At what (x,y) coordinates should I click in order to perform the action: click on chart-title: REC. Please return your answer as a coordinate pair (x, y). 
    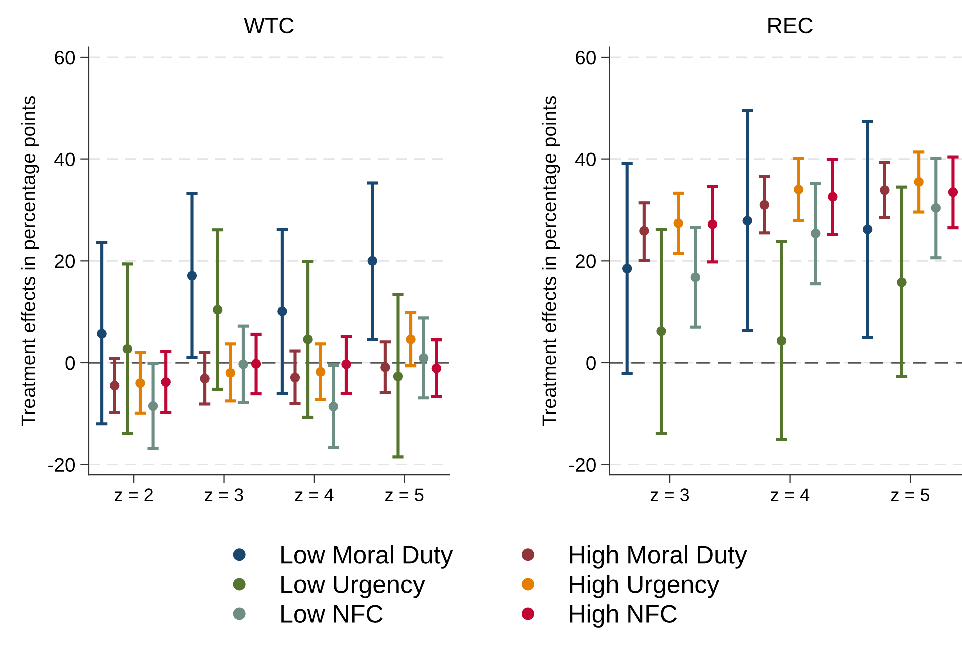
    Looking at the image, I should click on (790, 26).